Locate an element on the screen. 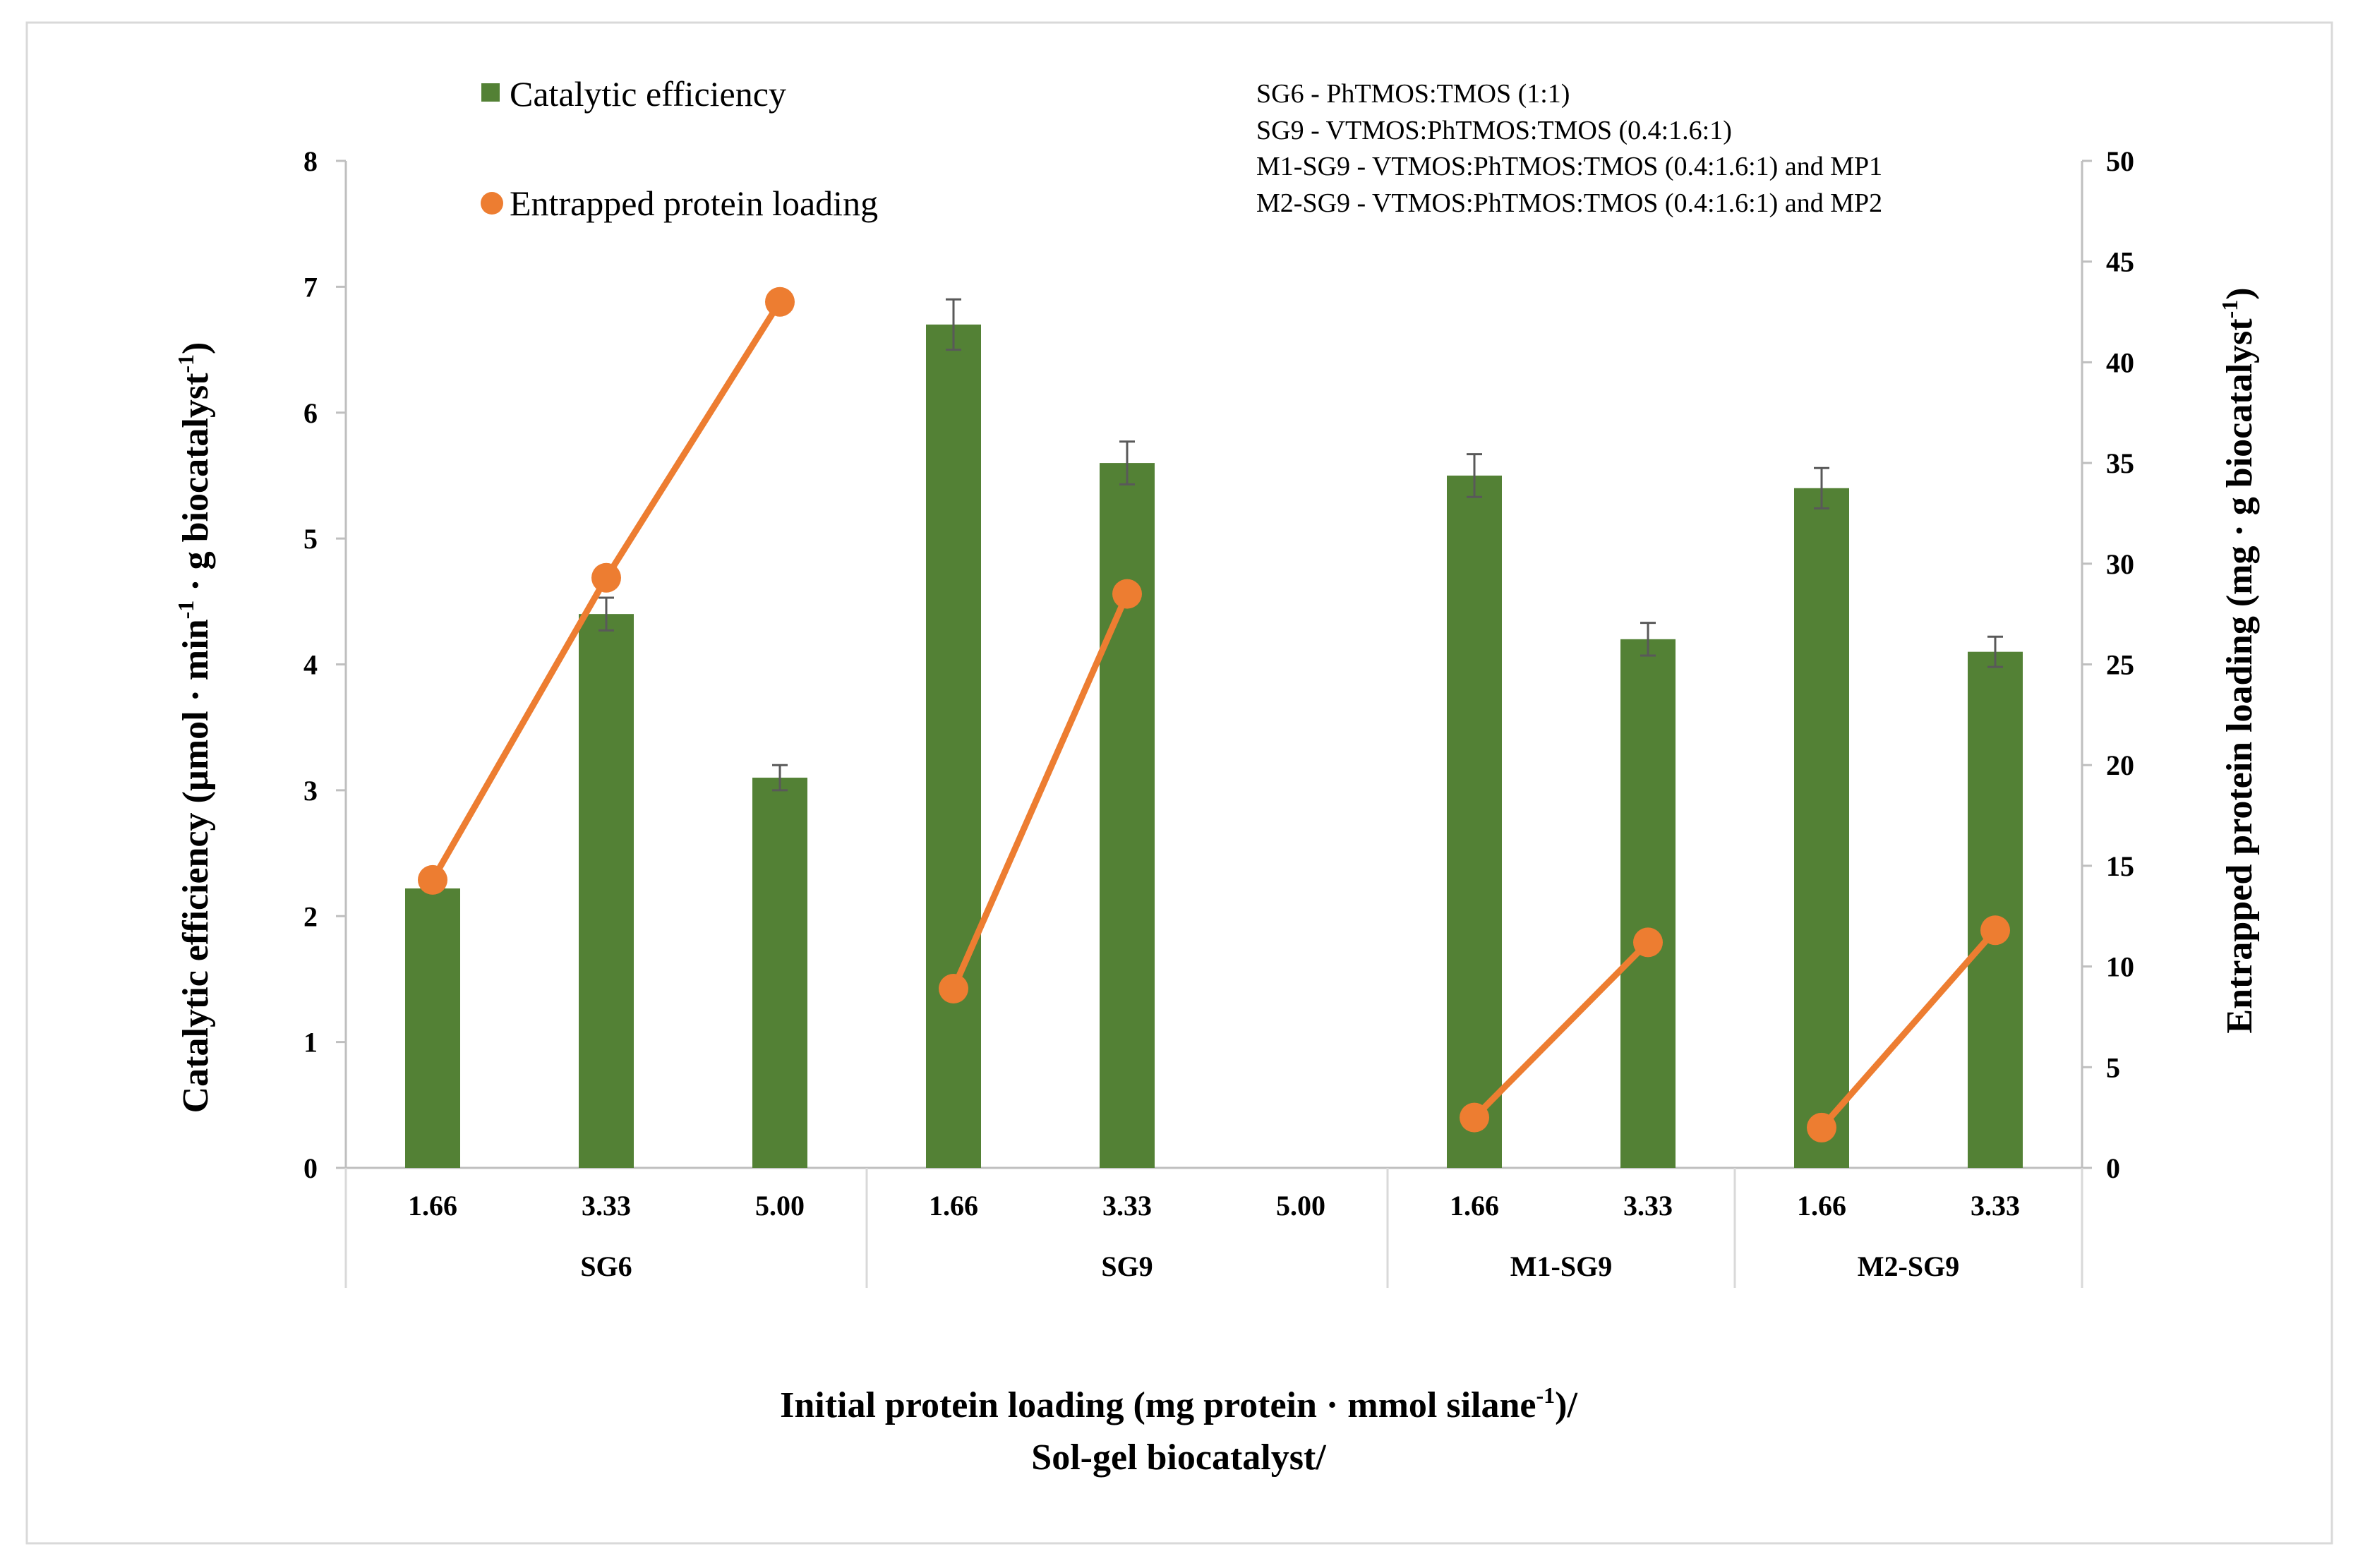  y-right-title-sup: -1 is located at coordinates (2229, 310).